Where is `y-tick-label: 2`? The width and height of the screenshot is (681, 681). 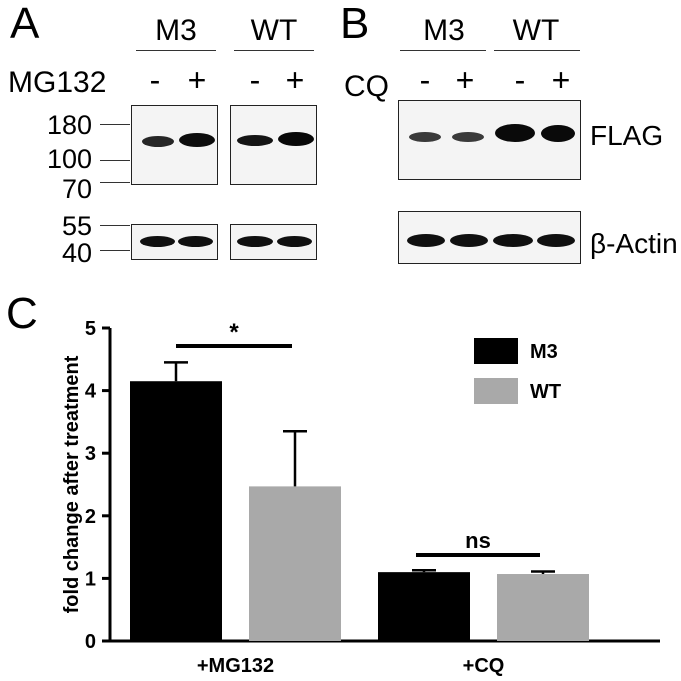
y-tick-label: 2 is located at coordinates (90, 517).